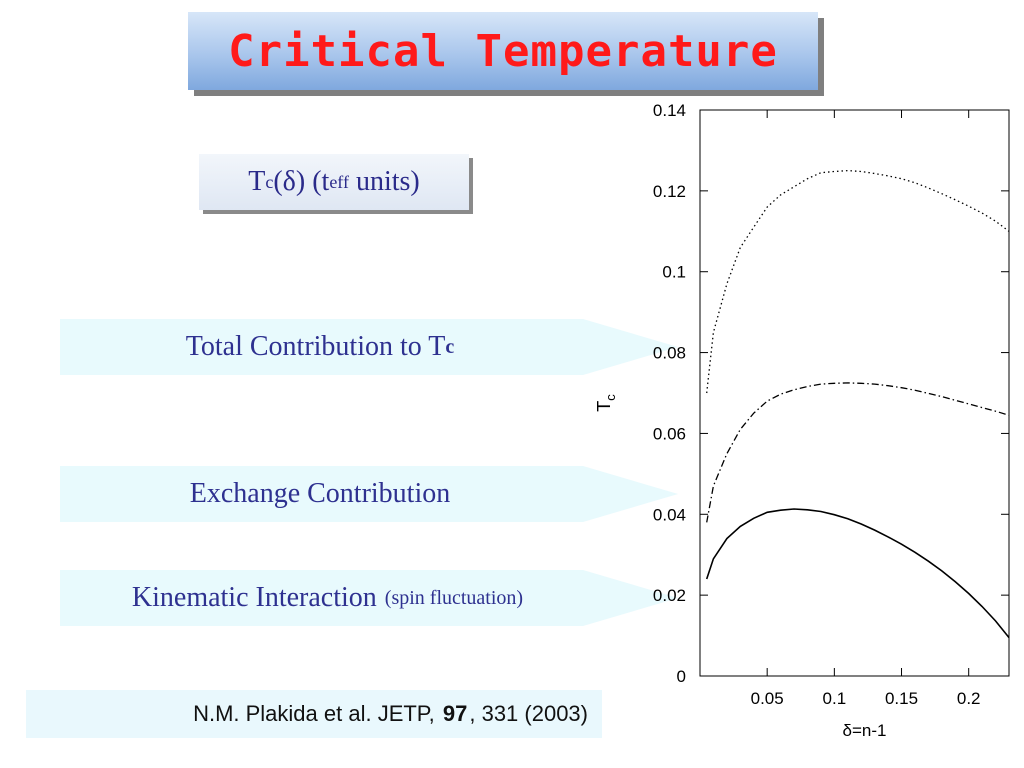 The image size is (1024, 768). I want to click on label-total-text: Total Contribution to T, so click(315, 346).